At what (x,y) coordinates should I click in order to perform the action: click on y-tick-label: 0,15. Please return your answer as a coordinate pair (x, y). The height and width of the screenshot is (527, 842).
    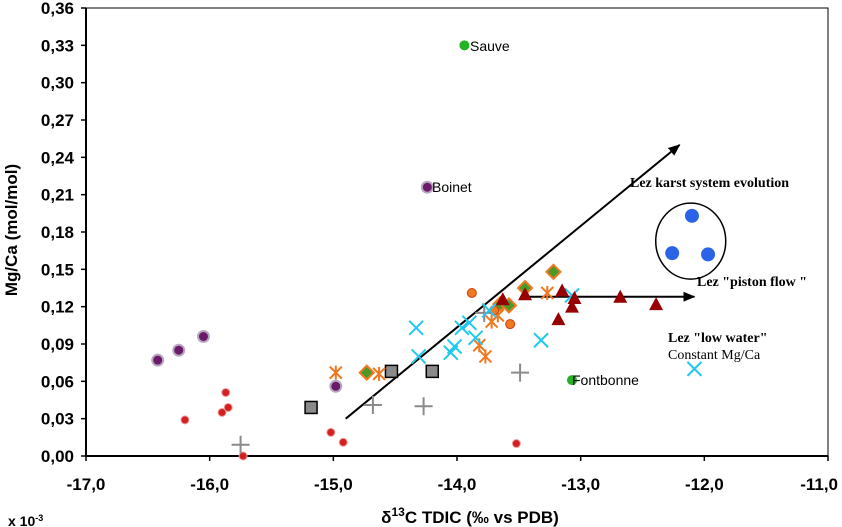
    Looking at the image, I should click on (57, 269).